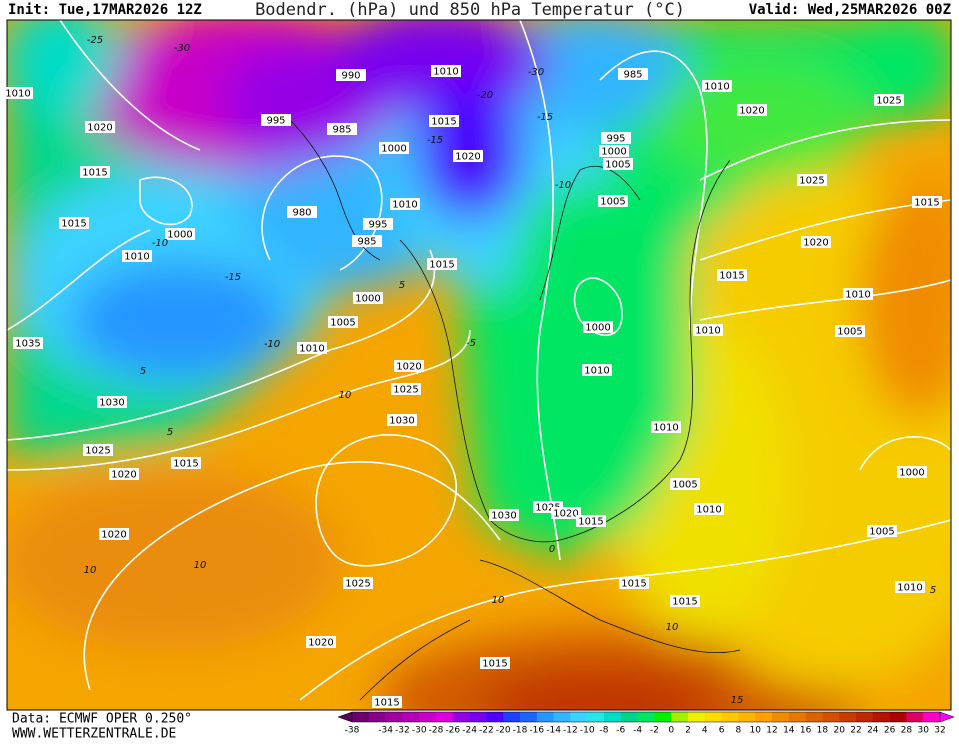  What do you see at coordinates (436, 731) in the screenshot?
I see `colorbar-label: -28` at bounding box center [436, 731].